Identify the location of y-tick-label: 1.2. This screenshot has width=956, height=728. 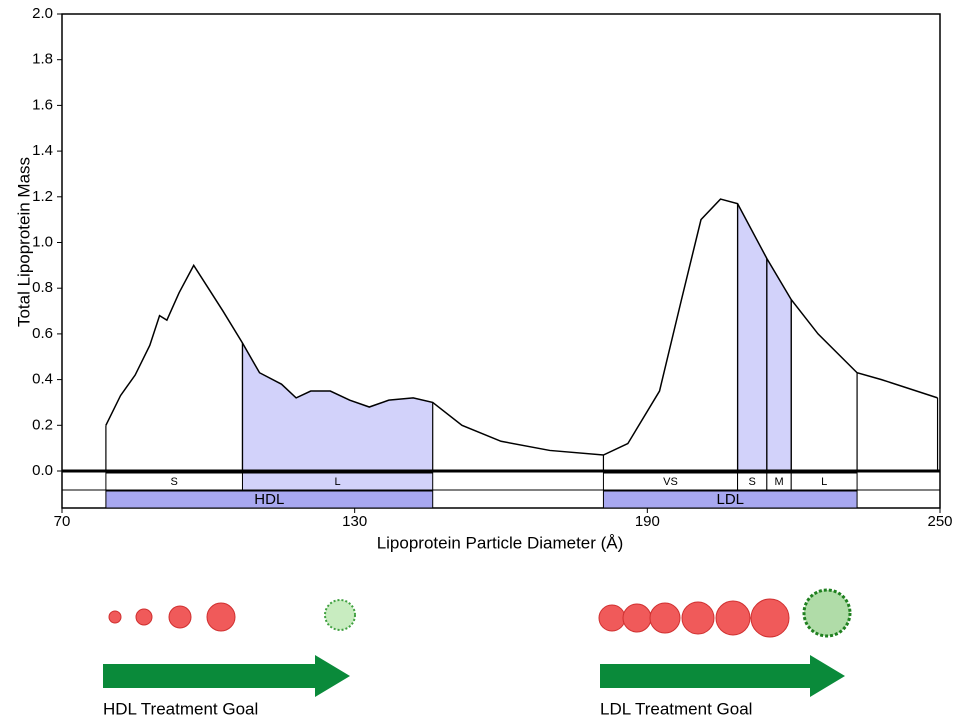
(42, 196).